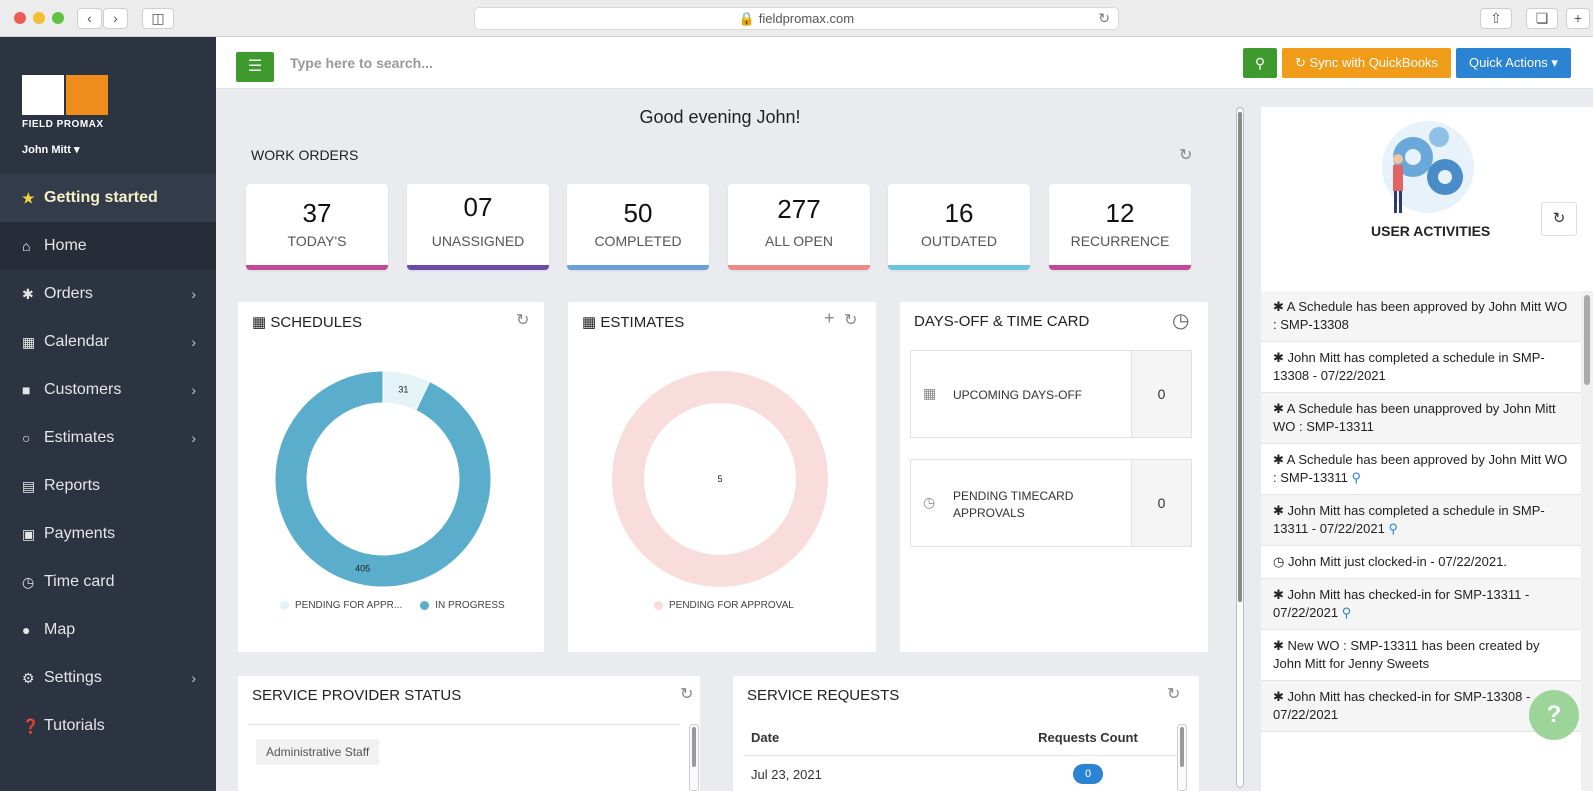  I want to click on wo-card-all-open: 277 ALL OPEN, so click(799, 227).